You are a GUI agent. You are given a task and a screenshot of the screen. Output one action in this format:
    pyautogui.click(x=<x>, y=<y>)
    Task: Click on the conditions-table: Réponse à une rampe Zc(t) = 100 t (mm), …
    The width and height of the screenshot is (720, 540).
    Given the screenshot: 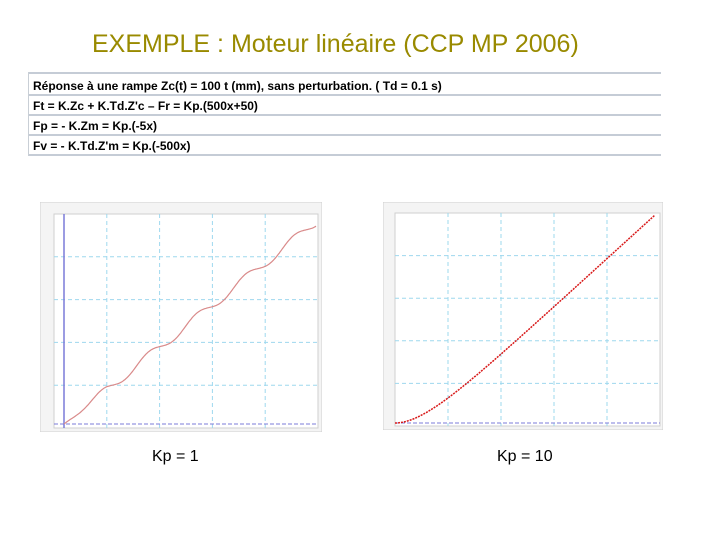 What is the action you would take?
    pyautogui.click(x=344, y=114)
    